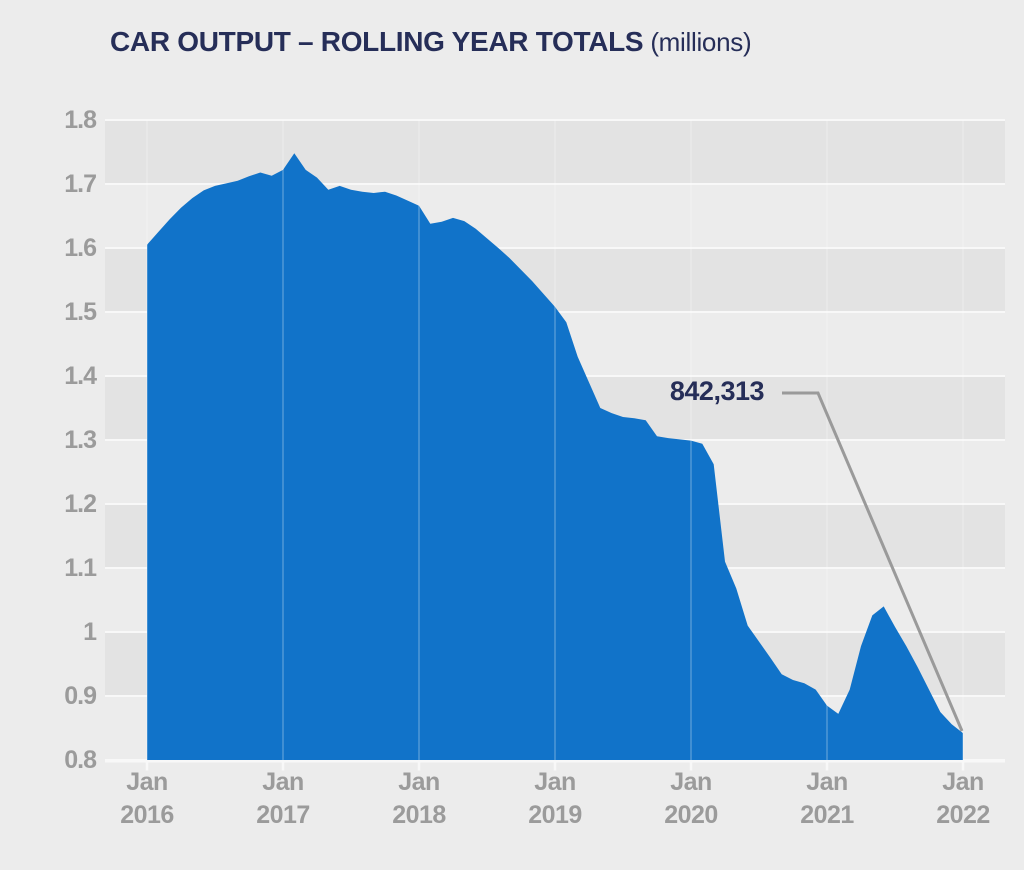  Describe the element at coordinates (80, 248) in the screenshot. I see `y-axis-tick-label: 1.6` at that location.